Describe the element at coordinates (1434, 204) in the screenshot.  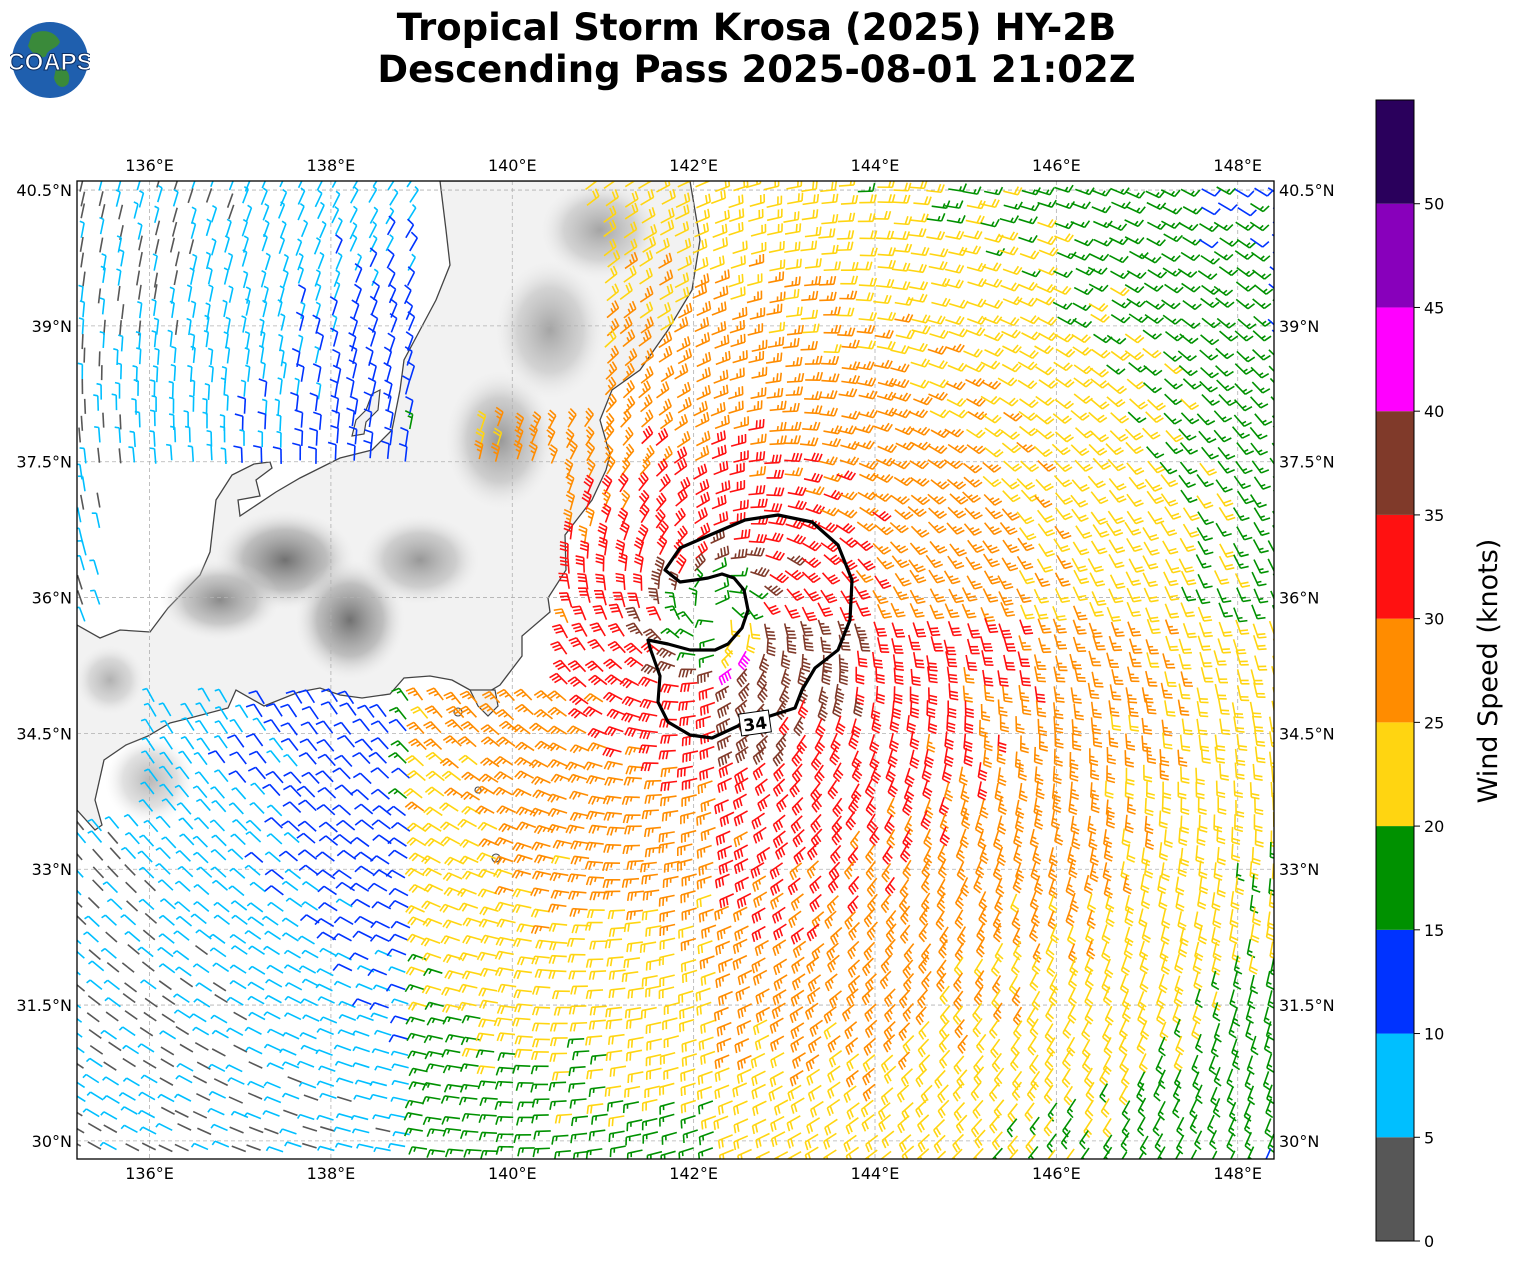
I see `colorbar-tick: 50` at that location.